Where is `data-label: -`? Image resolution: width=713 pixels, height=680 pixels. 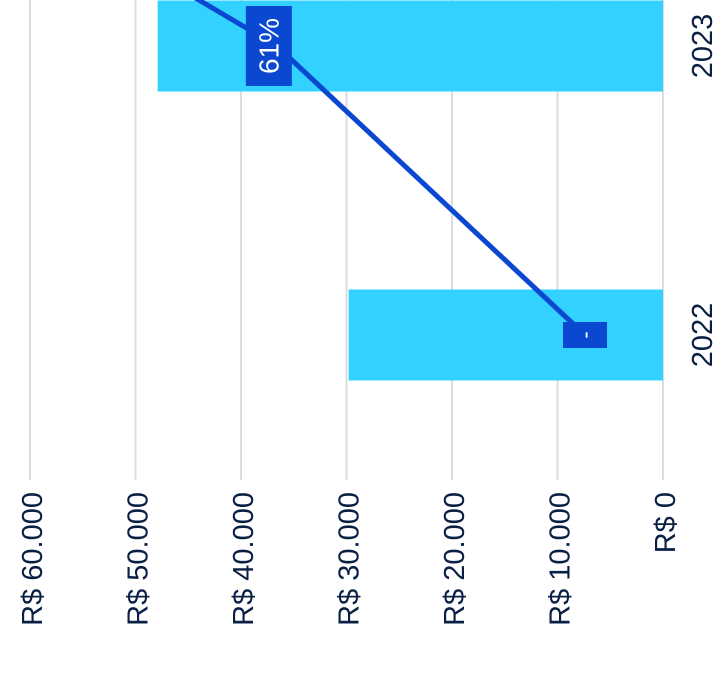 data-label: - is located at coordinates (585, 334).